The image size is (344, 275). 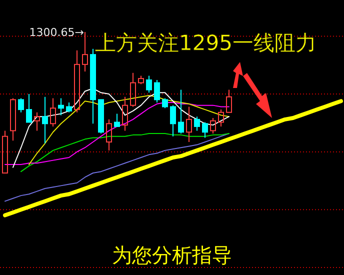 What do you see at coordinates (172, 255) in the screenshot?
I see `annotation: 为您分析指导` at bounding box center [172, 255].